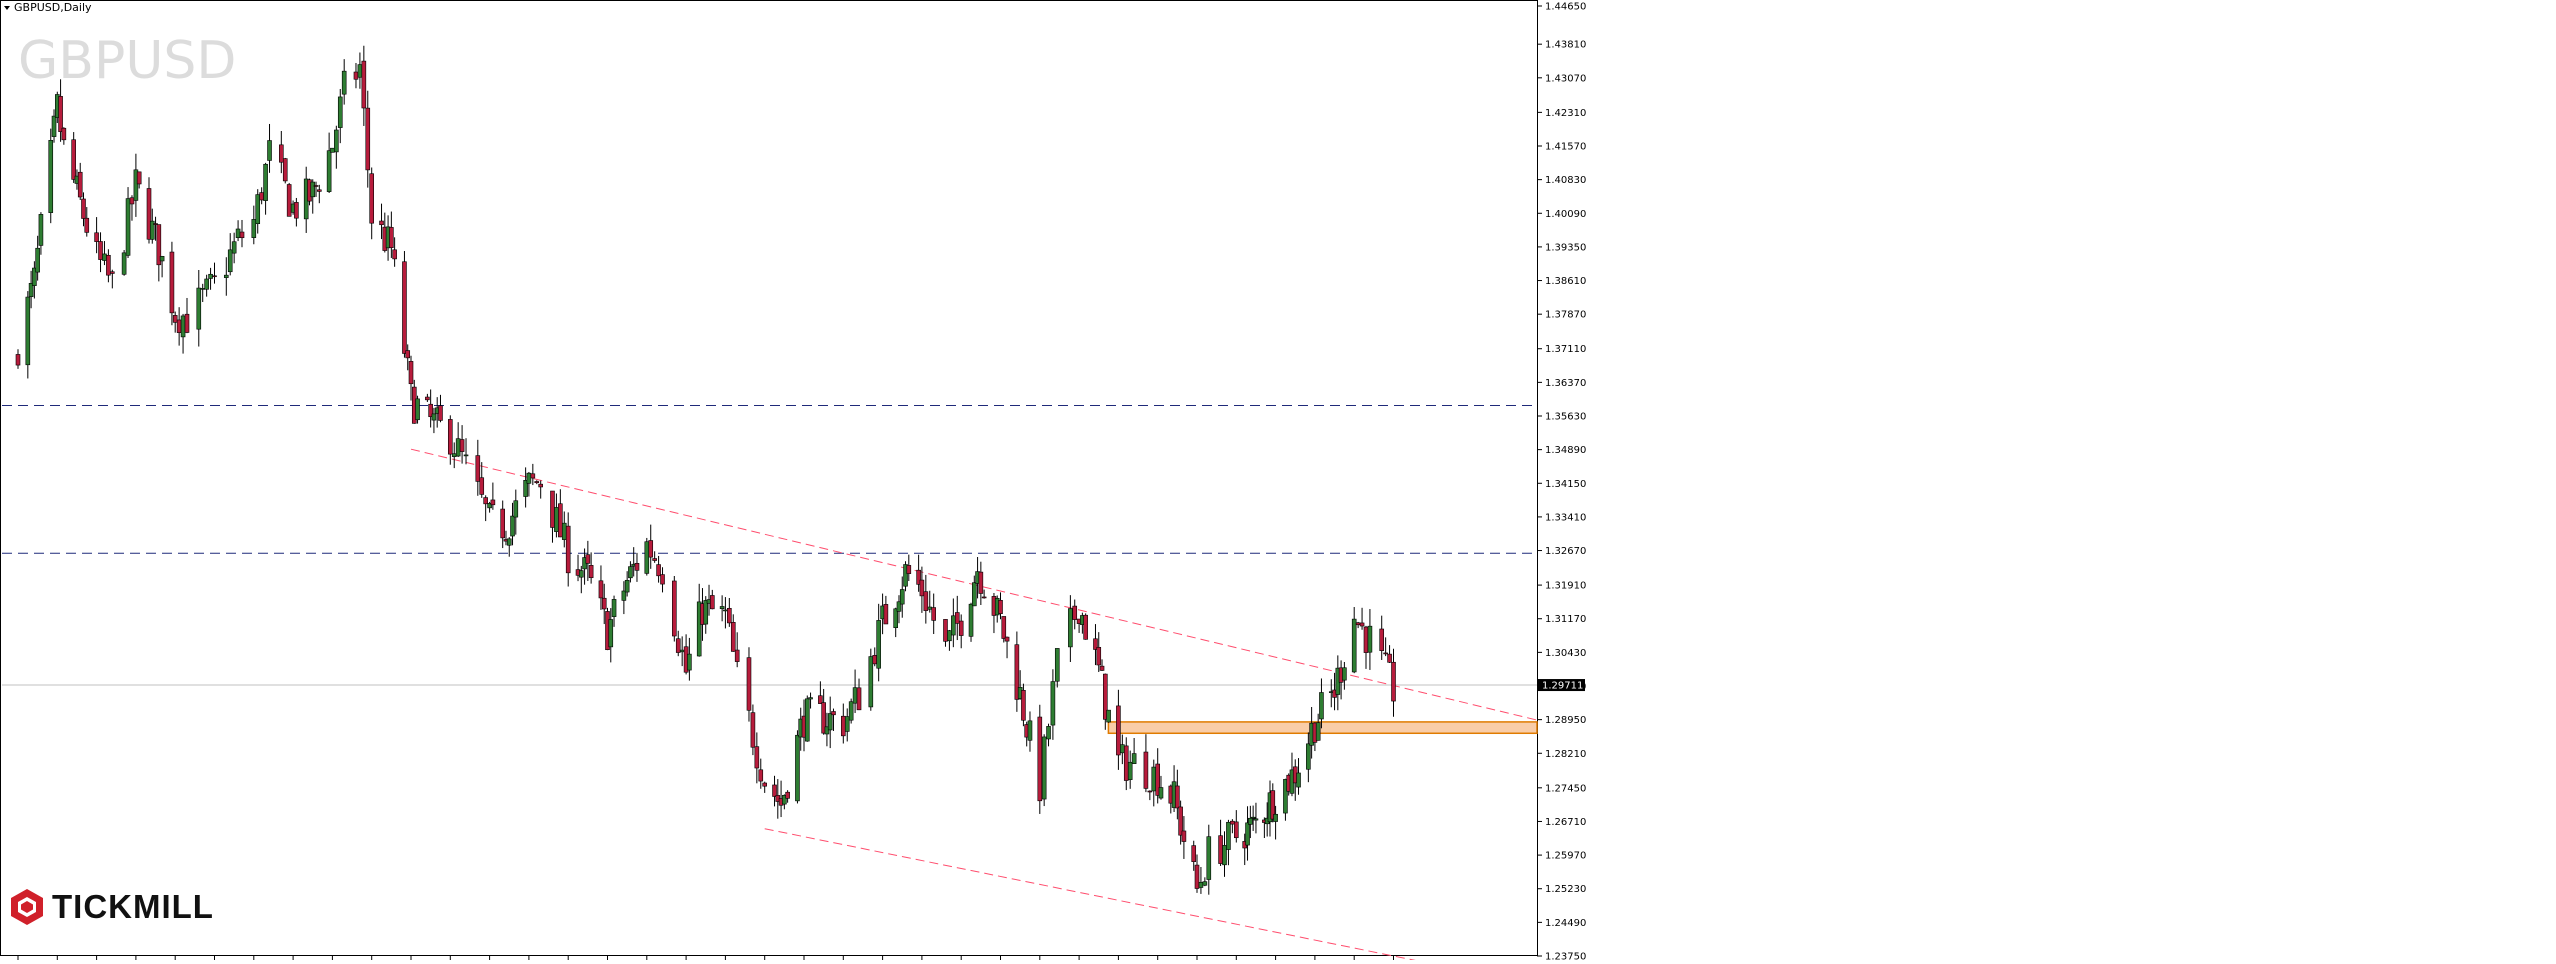  Describe the element at coordinates (1322, 728) in the screenshot. I see `support-zone-rect` at that location.